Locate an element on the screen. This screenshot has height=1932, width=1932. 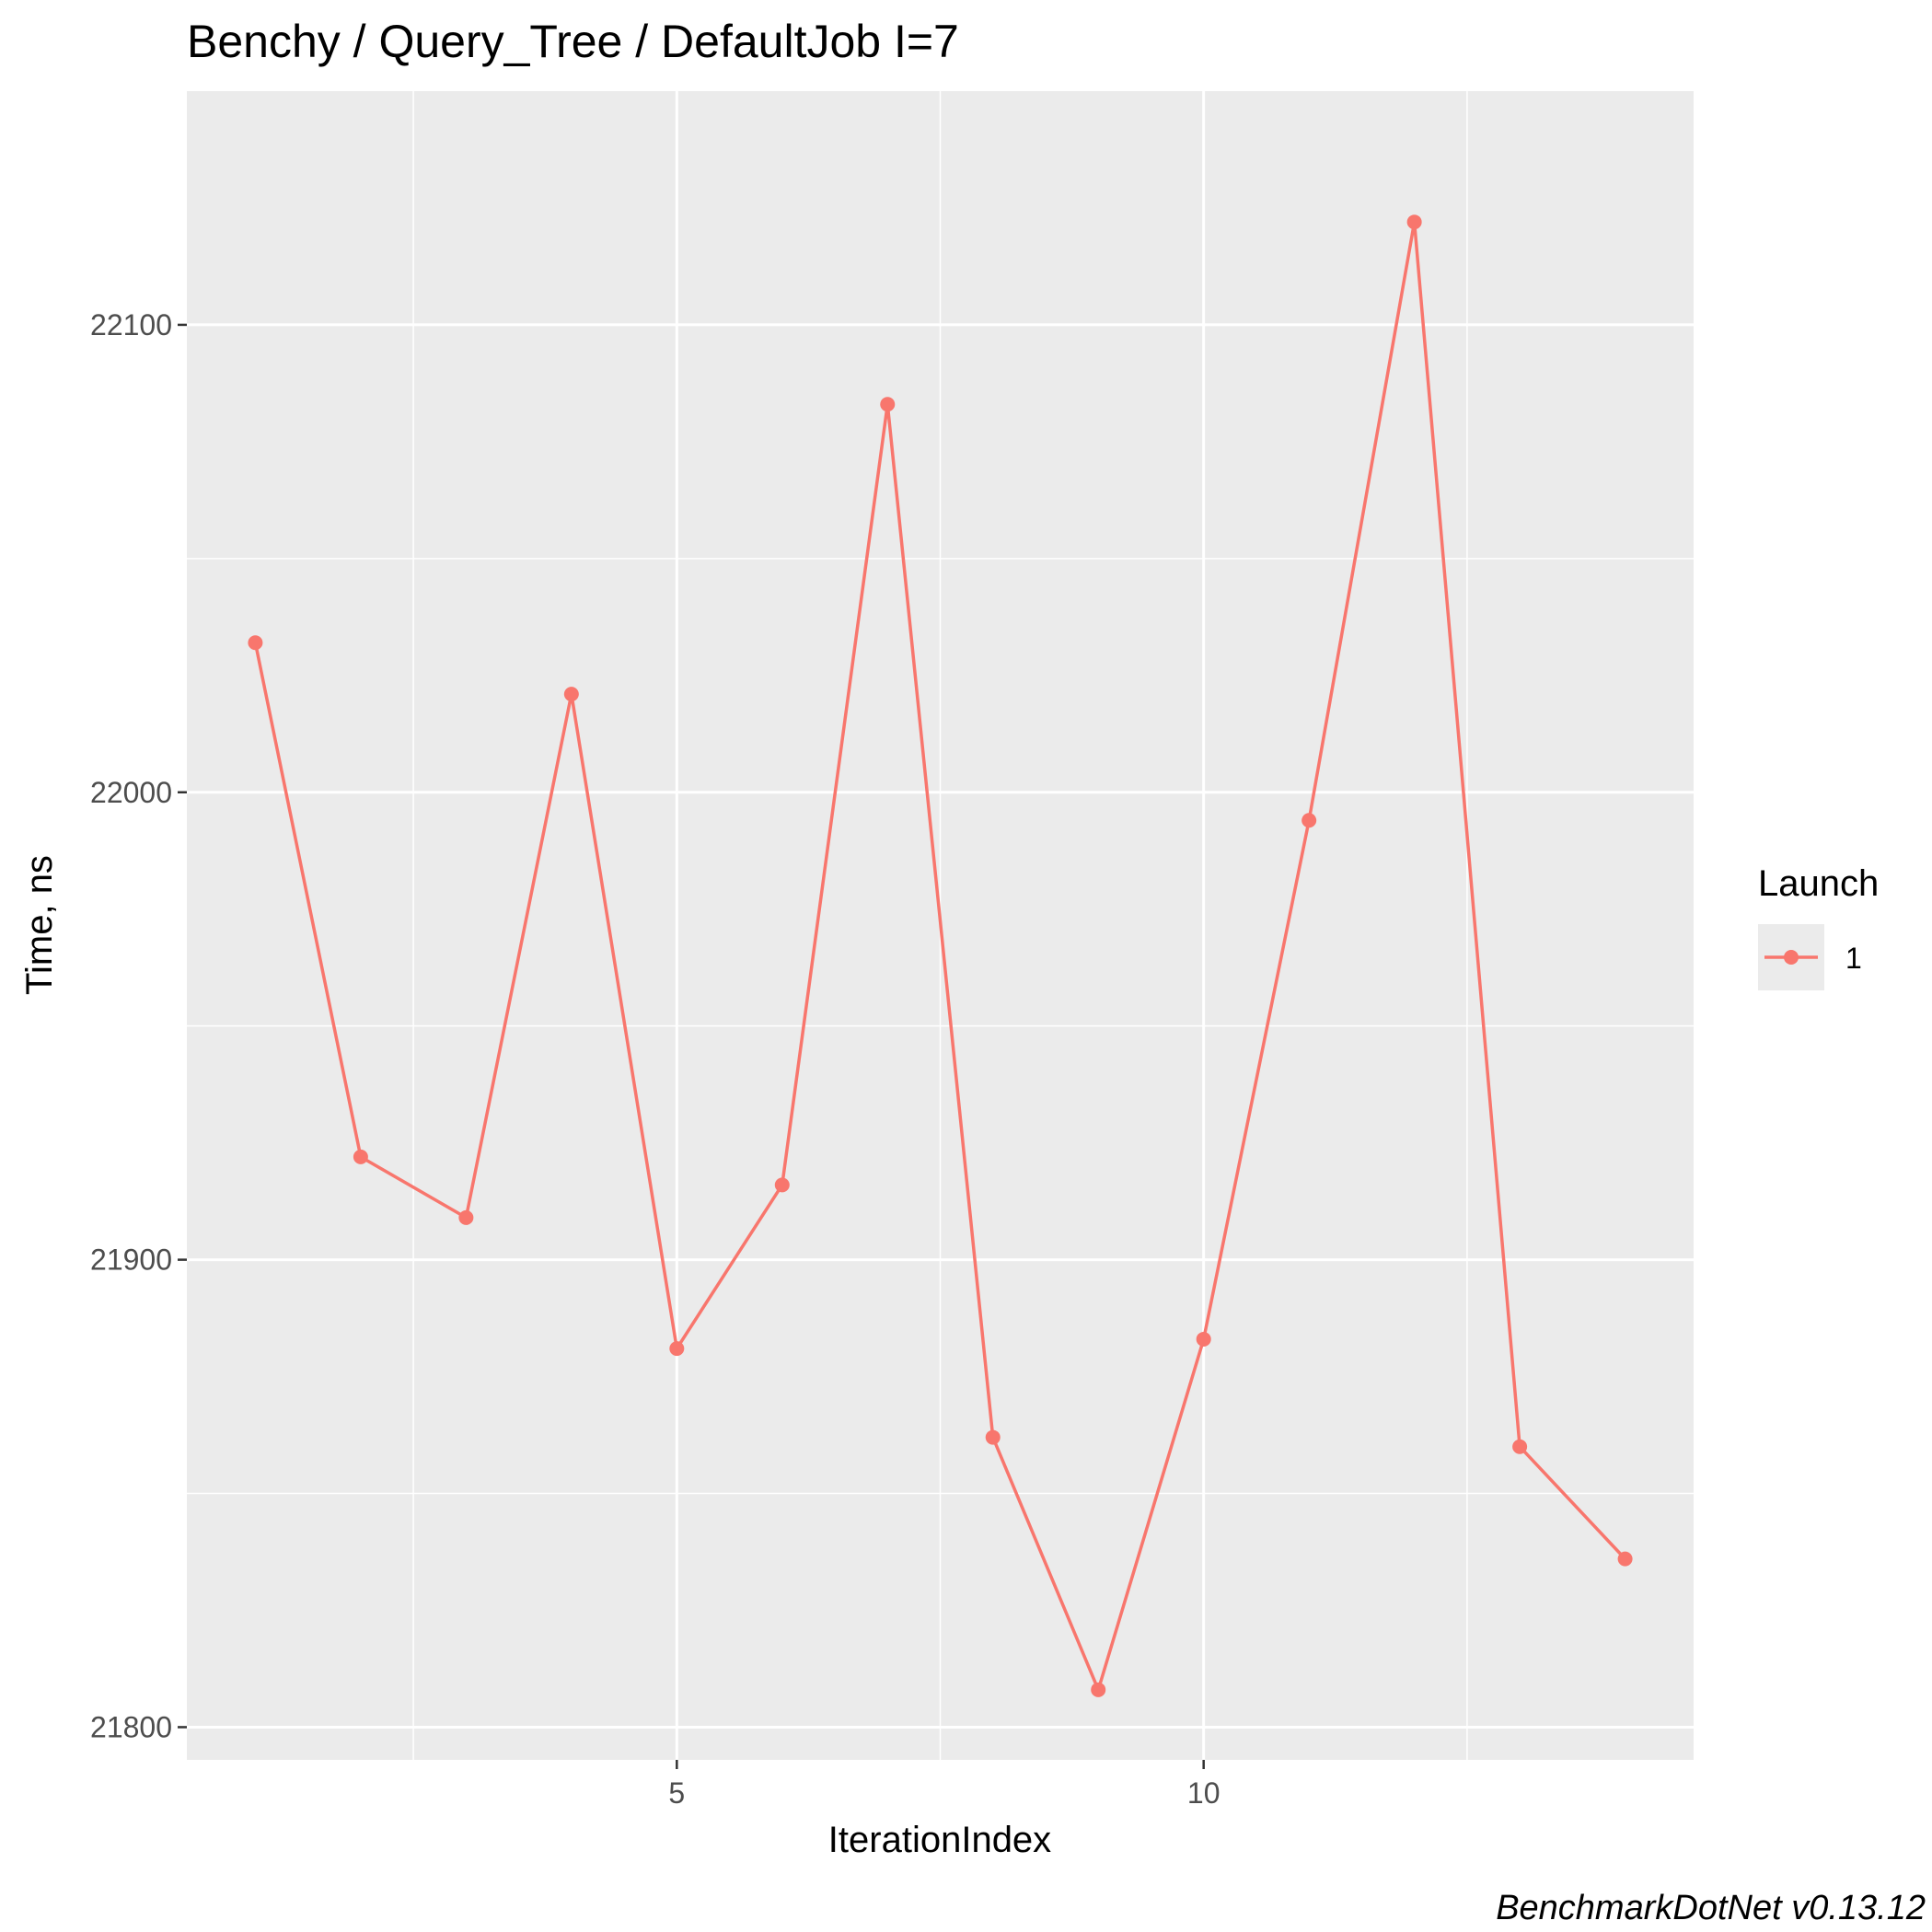
y-axis-title: Time, ns is located at coordinates (40, 925).